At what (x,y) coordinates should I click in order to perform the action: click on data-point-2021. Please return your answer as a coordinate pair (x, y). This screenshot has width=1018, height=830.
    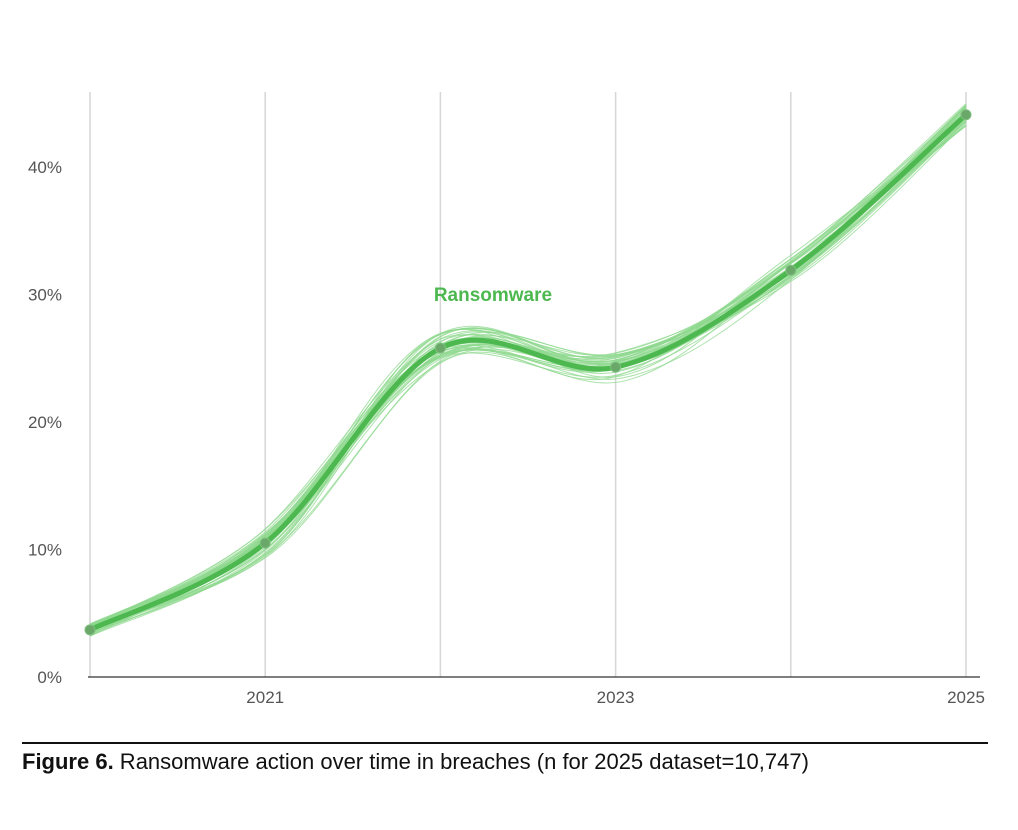
    Looking at the image, I should click on (265, 543).